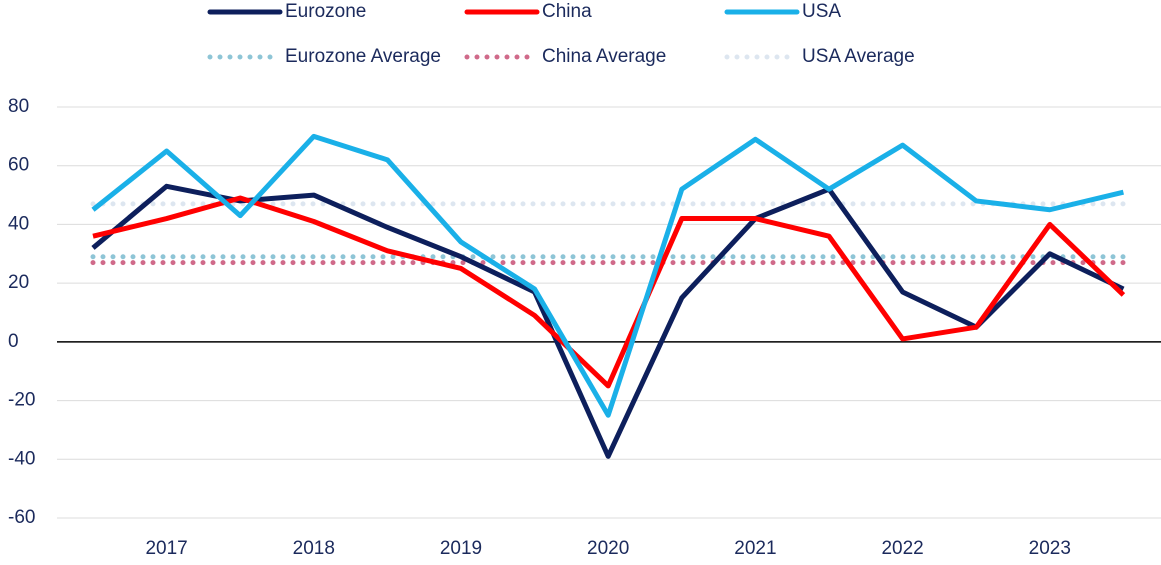 Image resolution: width=1161 pixels, height=565 pixels. Describe the element at coordinates (604, 56) in the screenshot. I see `legend-label: China Average` at that location.